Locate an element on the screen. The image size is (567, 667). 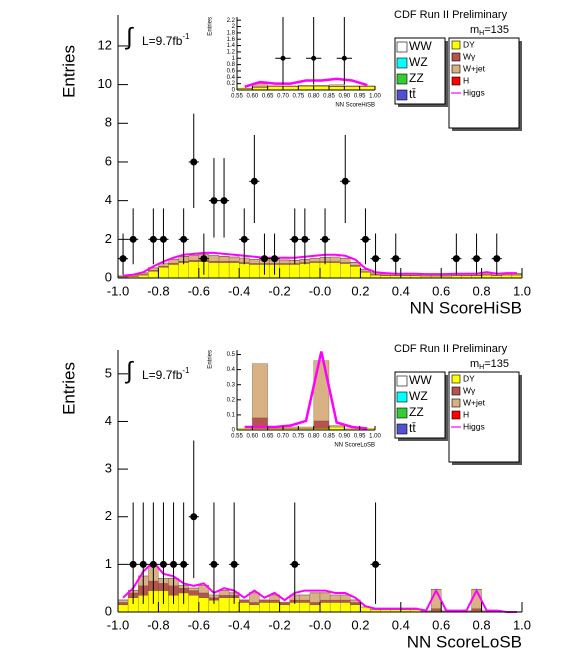
x-tick-label: 0.65 is located at coordinates (268, 97).